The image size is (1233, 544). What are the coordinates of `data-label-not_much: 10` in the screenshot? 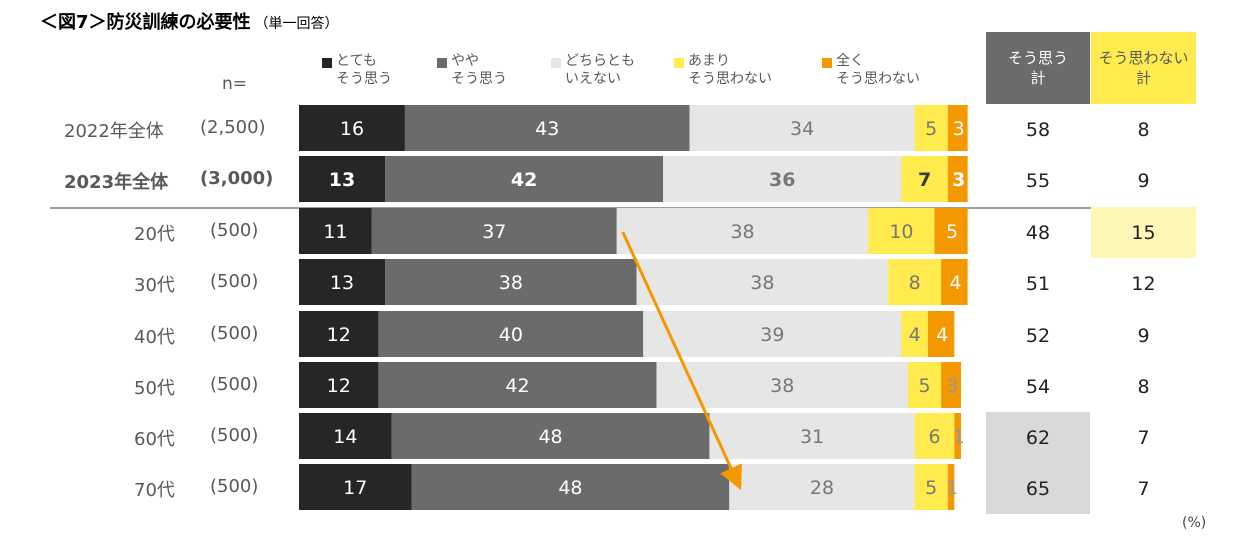 It's located at (901, 232).